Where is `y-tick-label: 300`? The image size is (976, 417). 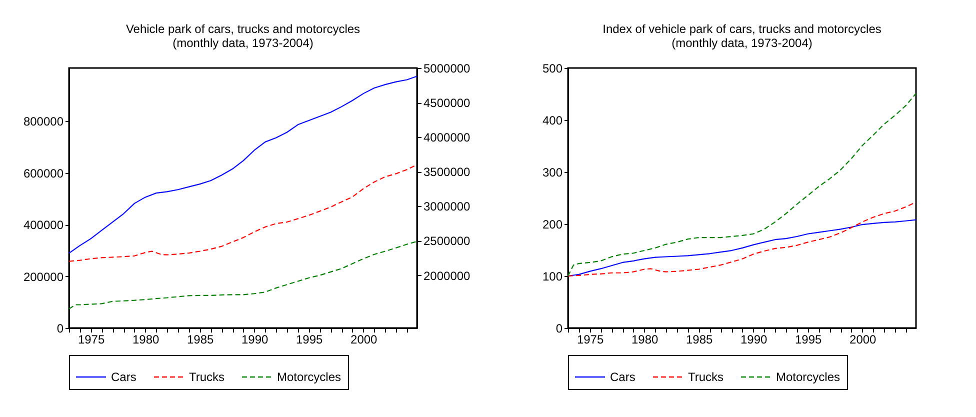
y-tick-label: 300 is located at coordinates (552, 173).